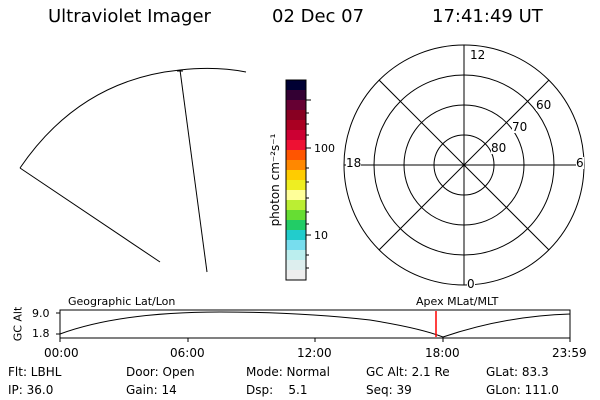 This screenshot has width=600, height=400. Describe the element at coordinates (478, 55) in the screenshot. I see `polar-mlt-12: 12` at that location.